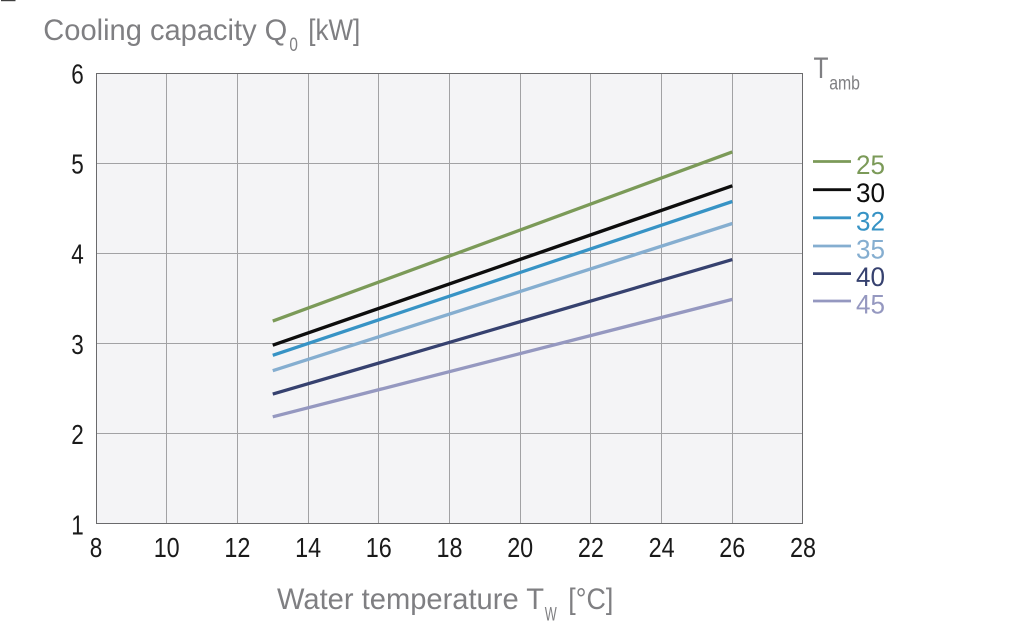 This screenshot has height=633, width=1036. What do you see at coordinates (77, 254) in the screenshot?
I see `svg-text: 4` at bounding box center [77, 254].